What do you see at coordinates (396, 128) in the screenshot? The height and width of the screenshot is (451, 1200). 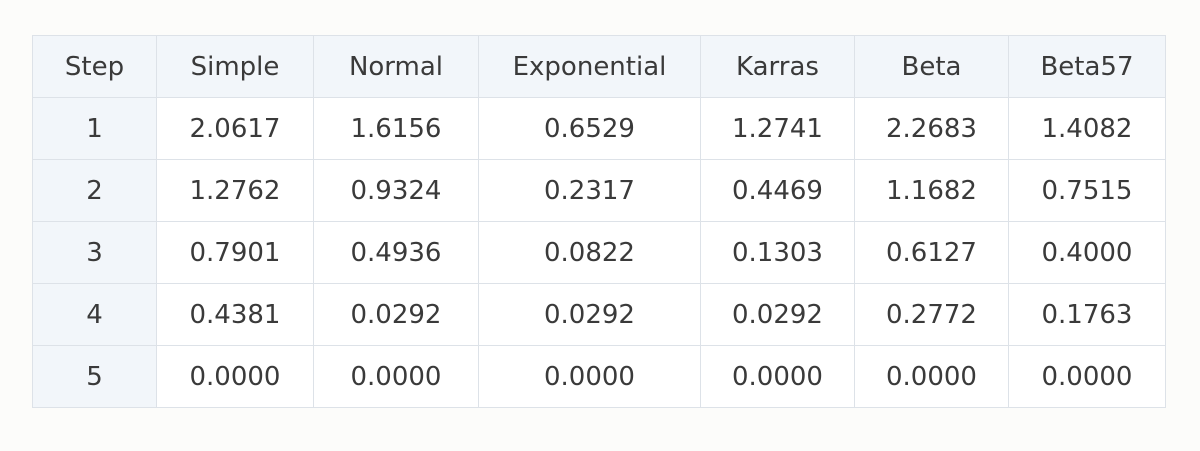 I see `value-cell: 1.6156` at bounding box center [396, 128].